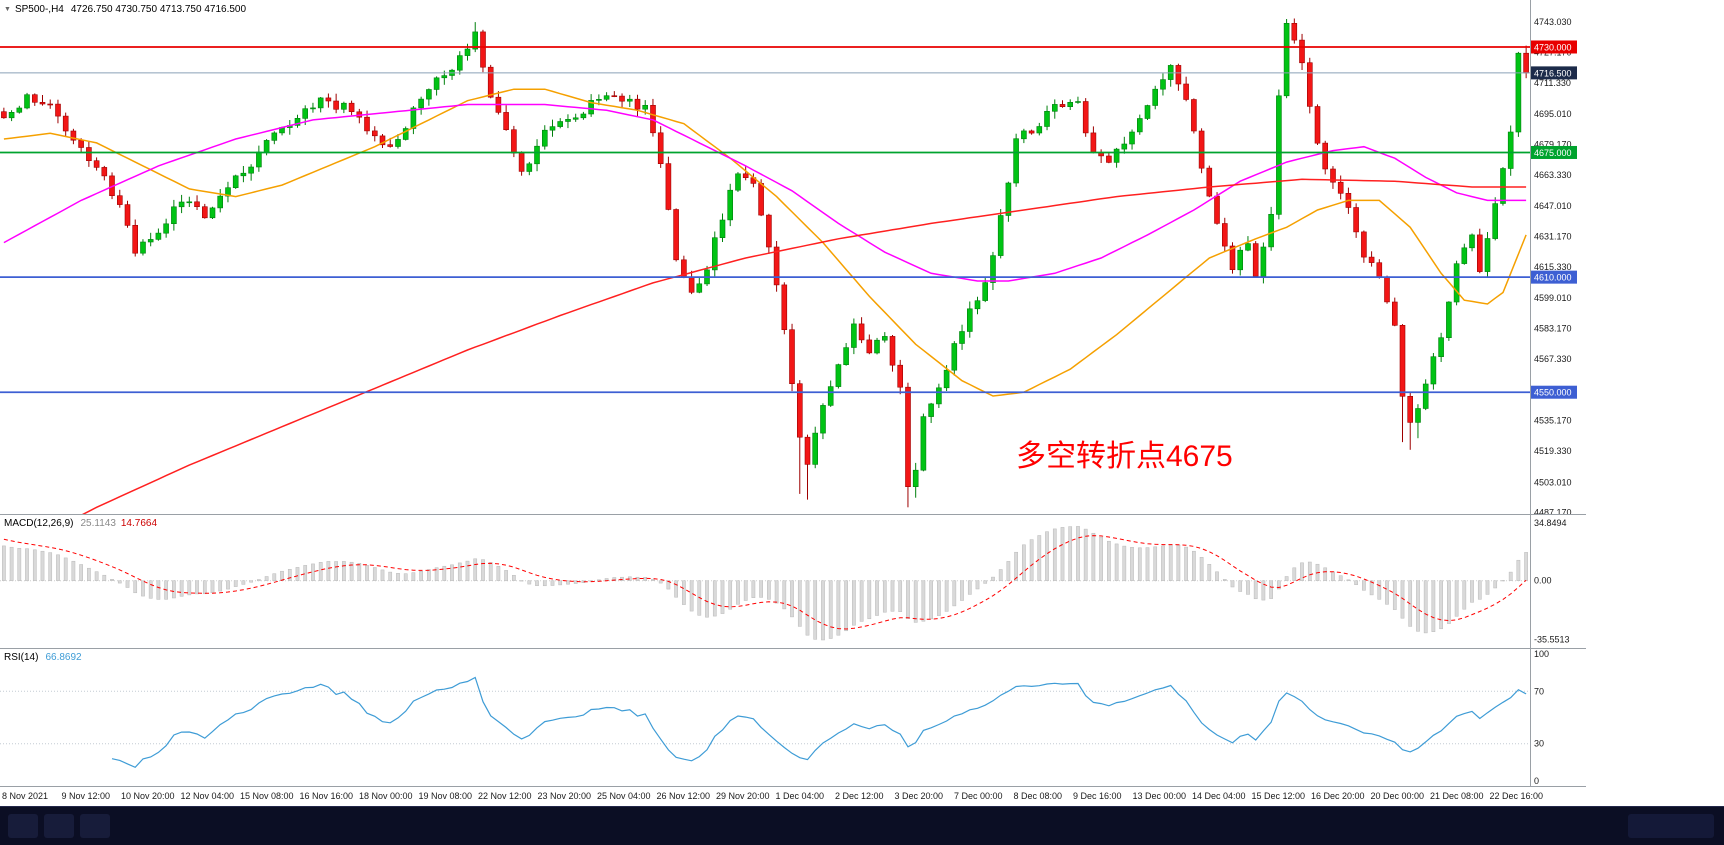  Describe the element at coordinates (86, 796) in the screenshot. I see `time-label: 9 Nov 12:00` at that location.